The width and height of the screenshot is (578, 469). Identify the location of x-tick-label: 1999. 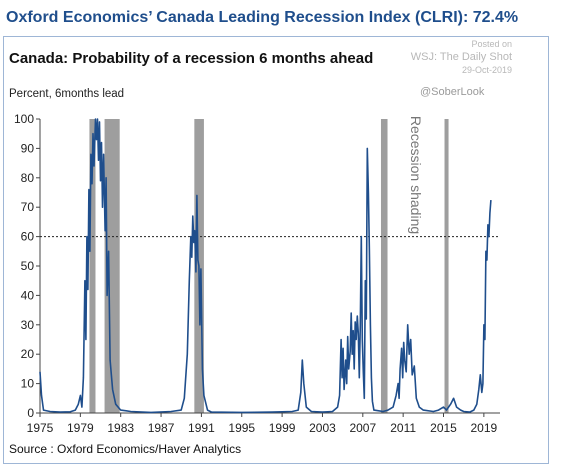
(282, 428).